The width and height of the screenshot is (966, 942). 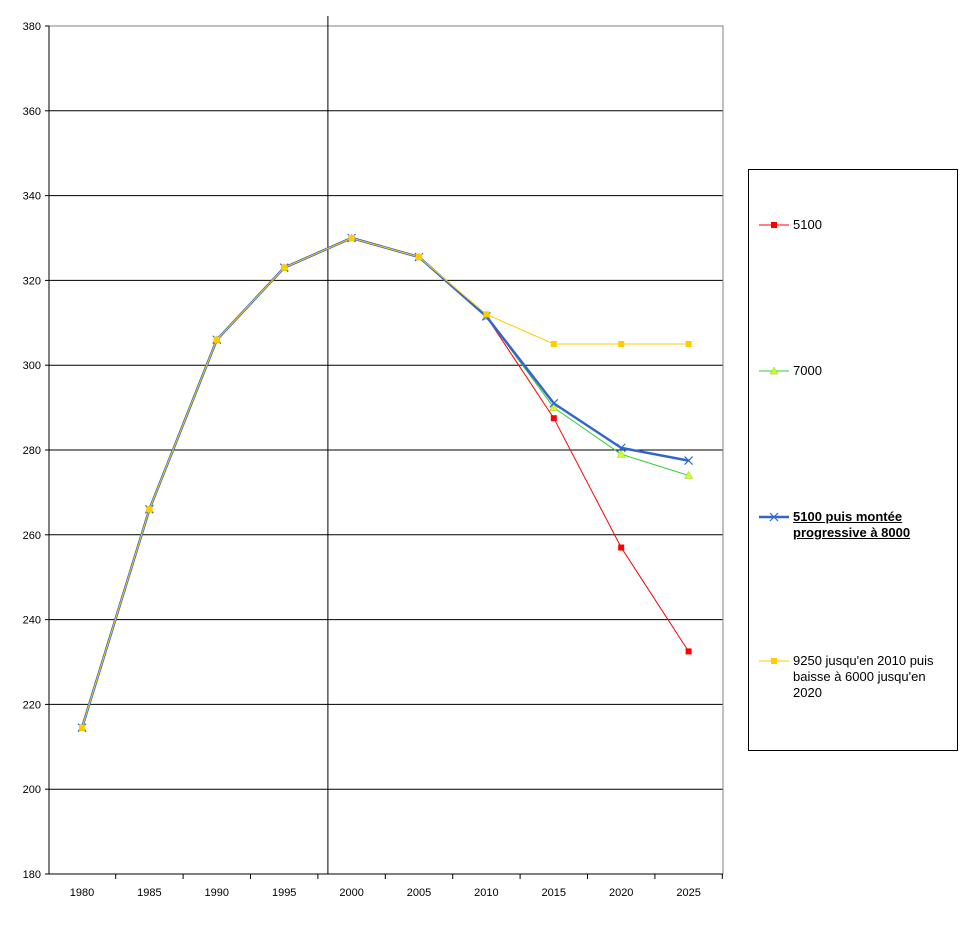 What do you see at coordinates (807, 370) in the screenshot?
I see `legend-label: 7000` at bounding box center [807, 370].